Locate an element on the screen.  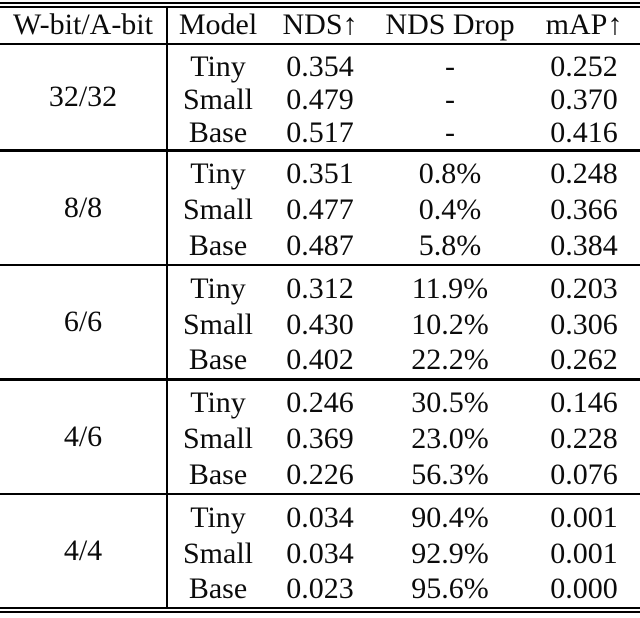
column-header-nds-drop: NDS Drop is located at coordinates (450, 24).